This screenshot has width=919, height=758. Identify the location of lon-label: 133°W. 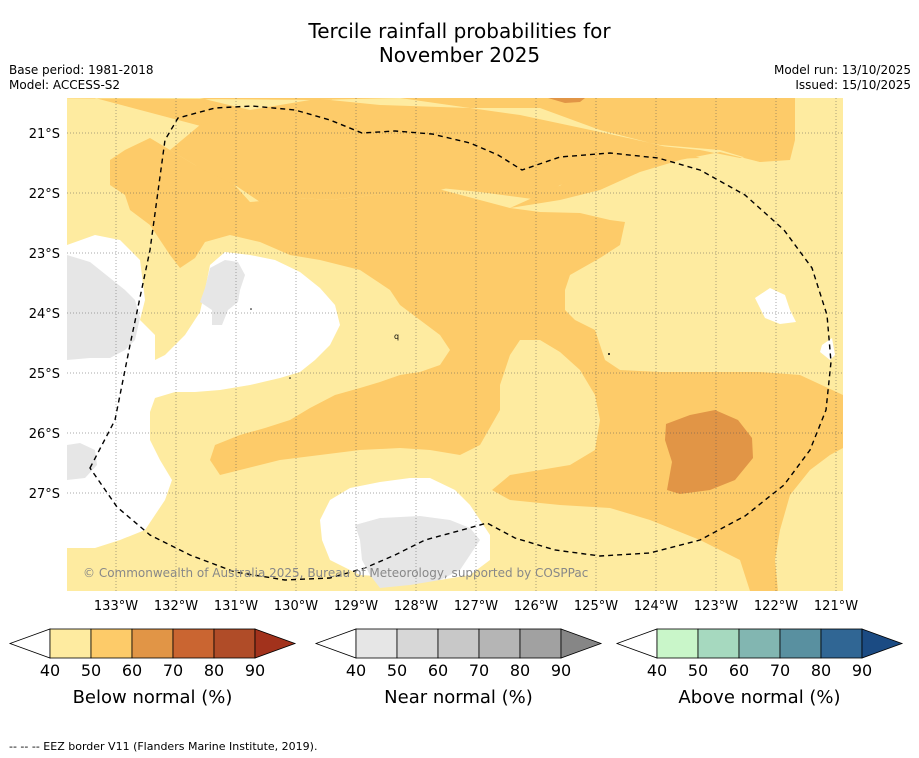
(116, 606).